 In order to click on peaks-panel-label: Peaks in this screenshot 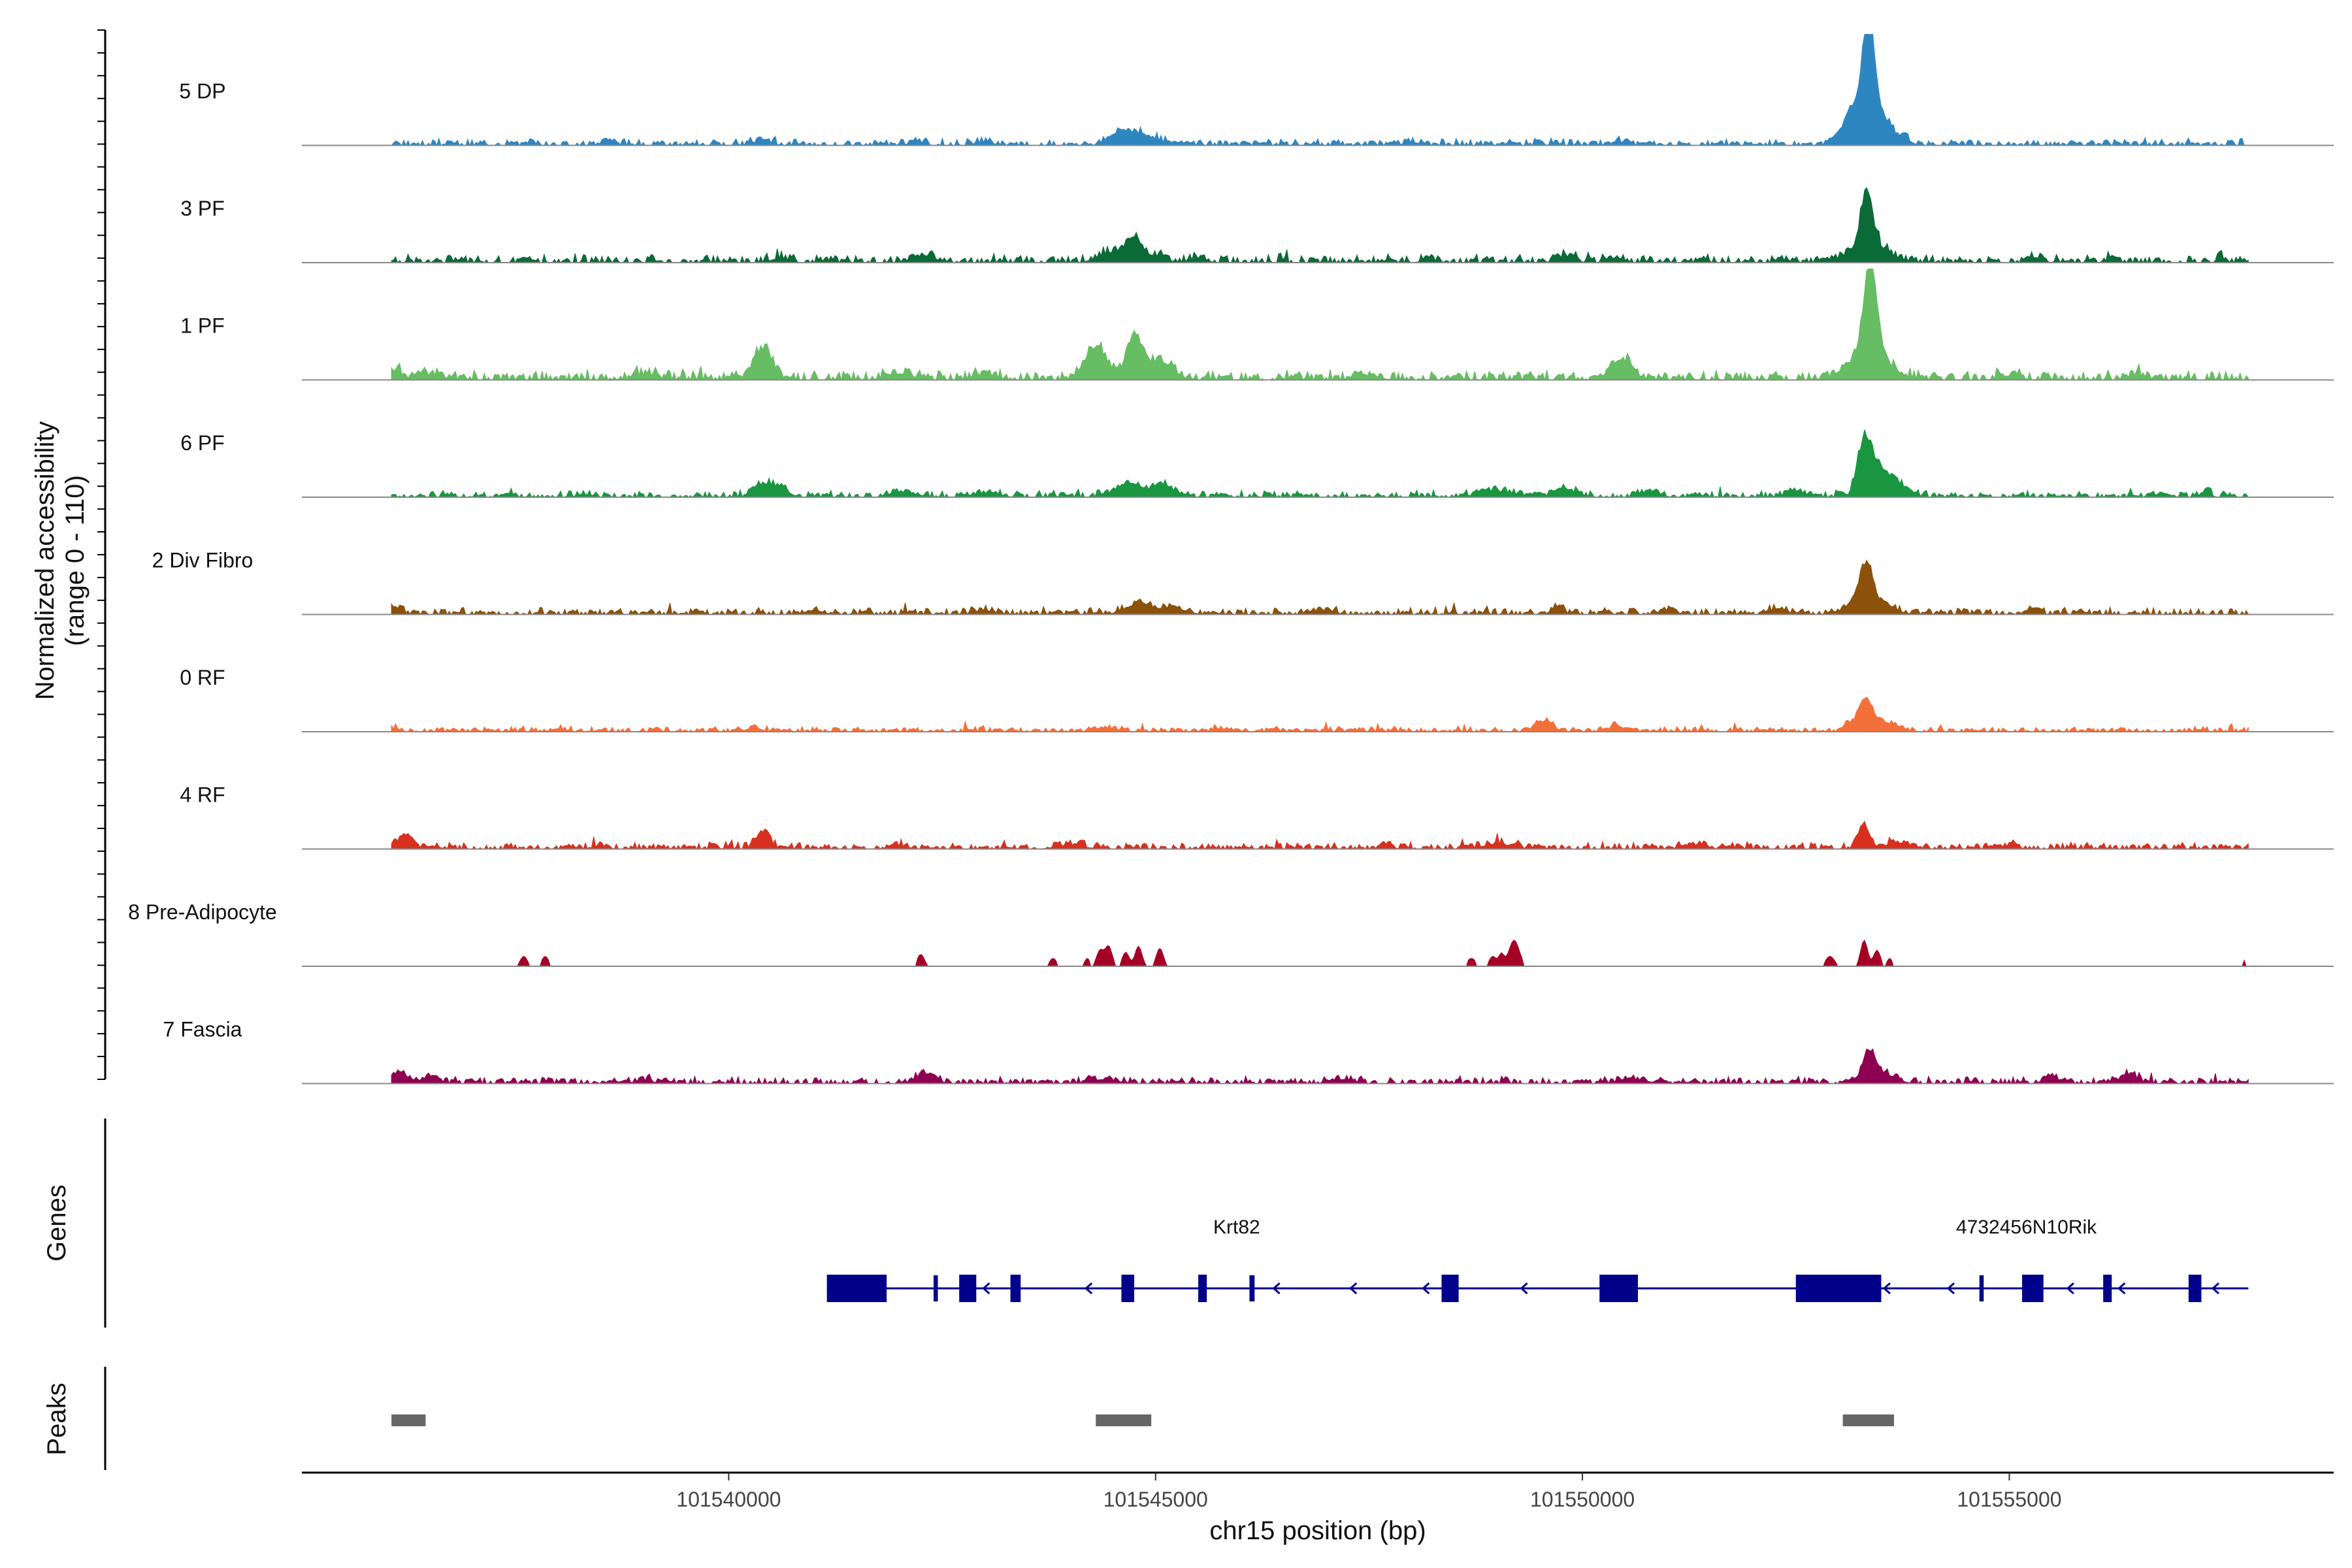, I will do `click(56, 1418)`.